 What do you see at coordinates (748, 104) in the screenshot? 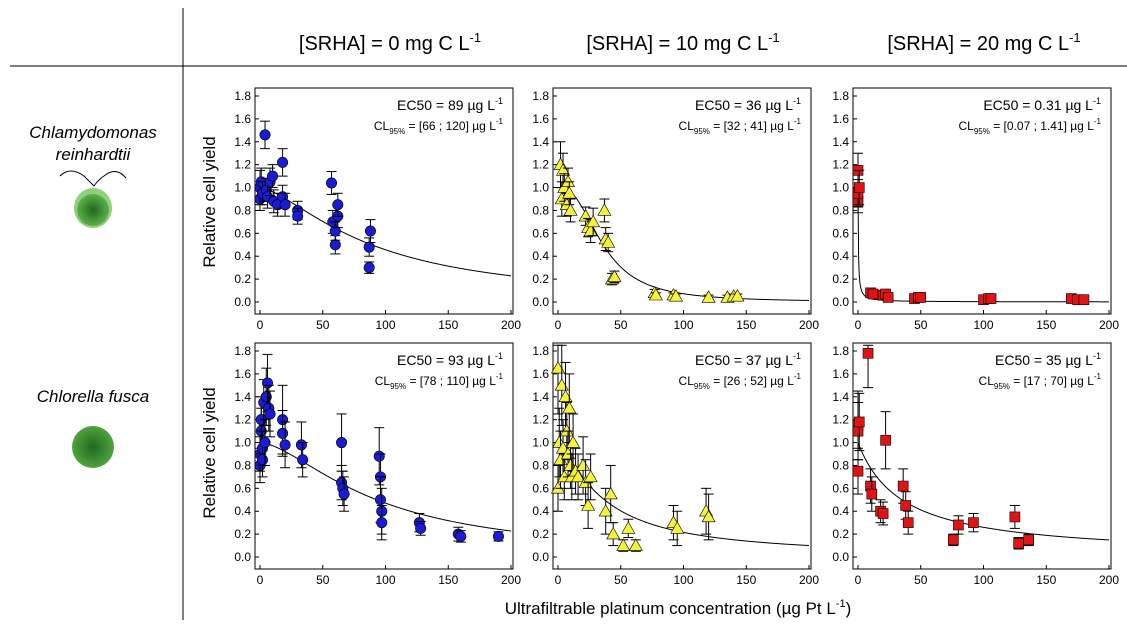
I see `ec50-annotation: EC50 = 36 µg L-1` at bounding box center [748, 104].